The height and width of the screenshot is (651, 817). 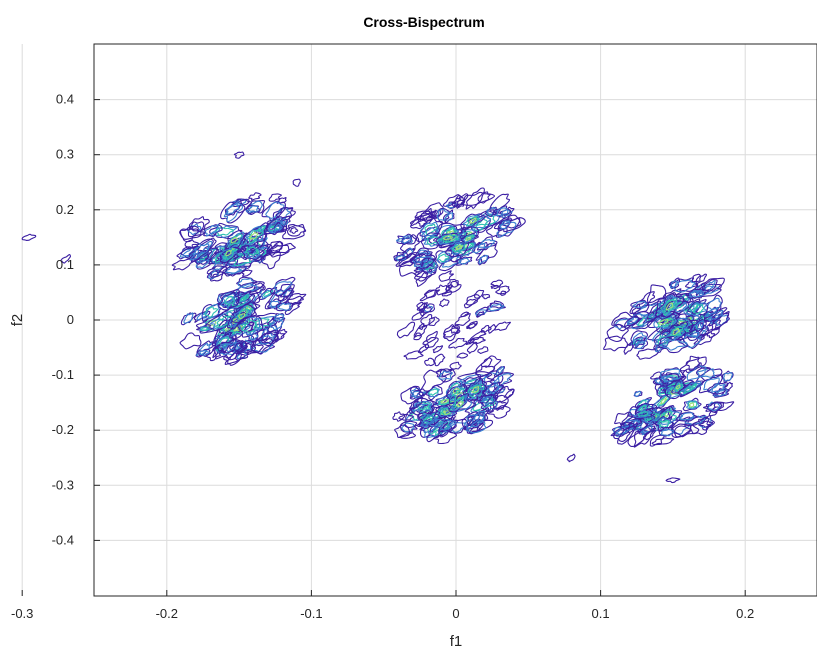 What do you see at coordinates (382, 605) in the screenshot?
I see `x-axis-ticks: -0.4-0.3-0.2-0.100.10.20.30.4` at bounding box center [382, 605].